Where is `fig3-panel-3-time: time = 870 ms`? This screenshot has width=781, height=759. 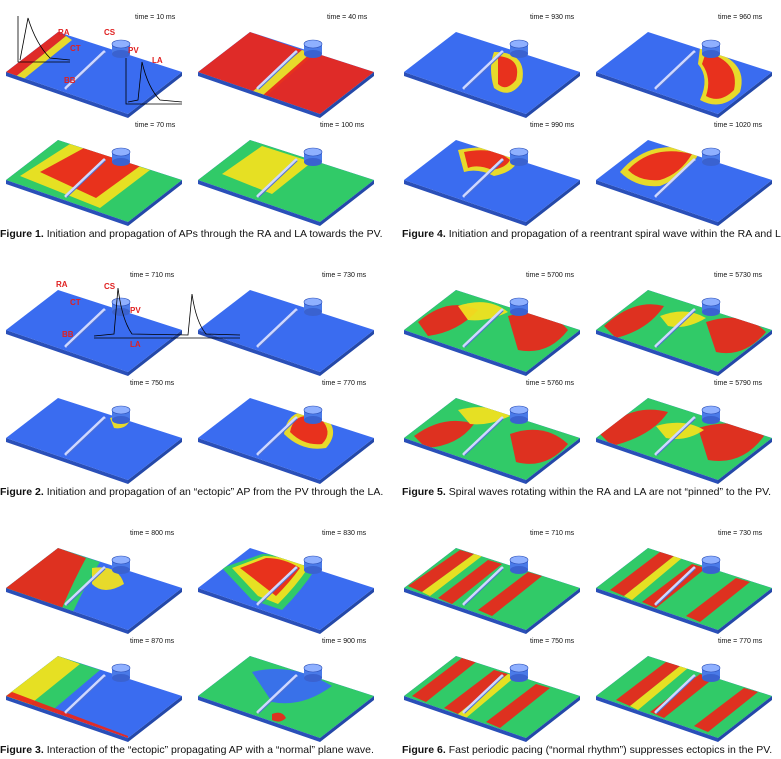
fig3-panel-3-time: time = 870 ms is located at coordinates (152, 641).